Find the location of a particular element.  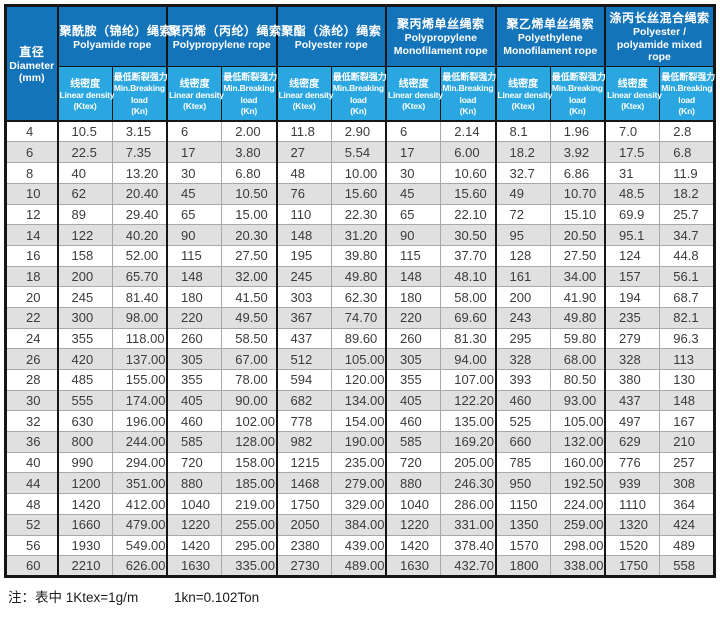

value-cell: 1.96 is located at coordinates (577, 131).